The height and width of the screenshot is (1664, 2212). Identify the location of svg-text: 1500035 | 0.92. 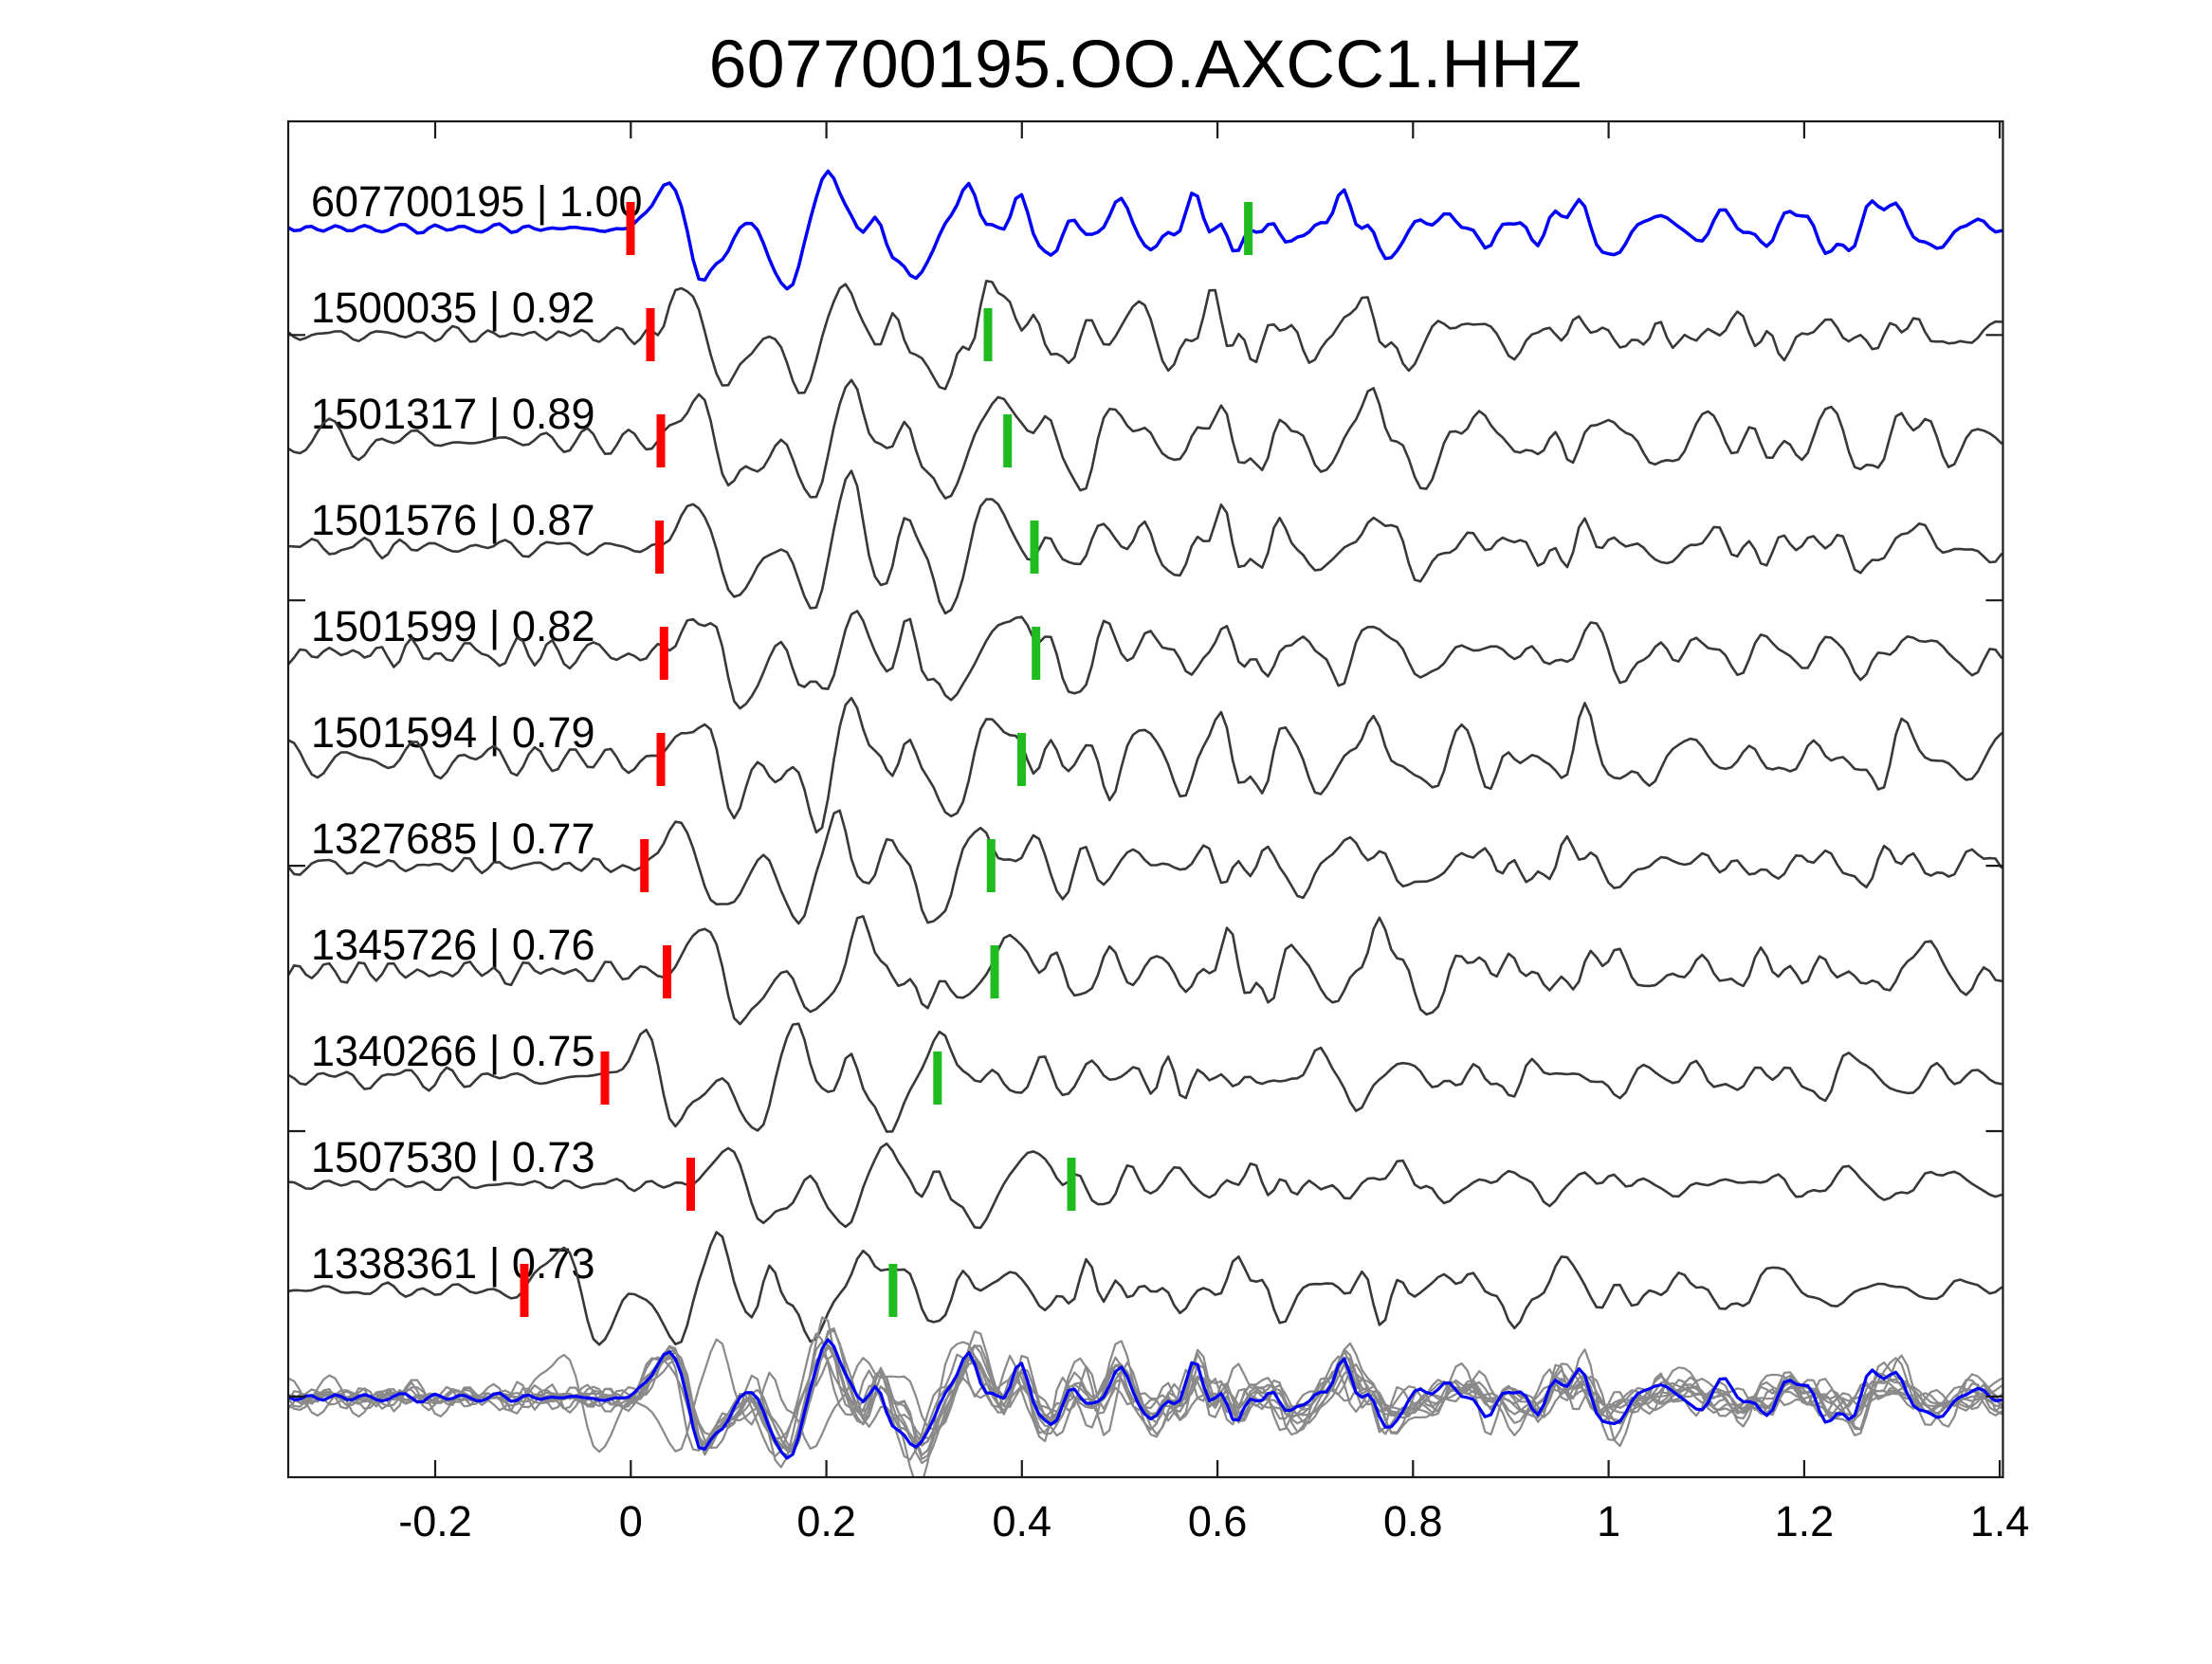
(452, 307).